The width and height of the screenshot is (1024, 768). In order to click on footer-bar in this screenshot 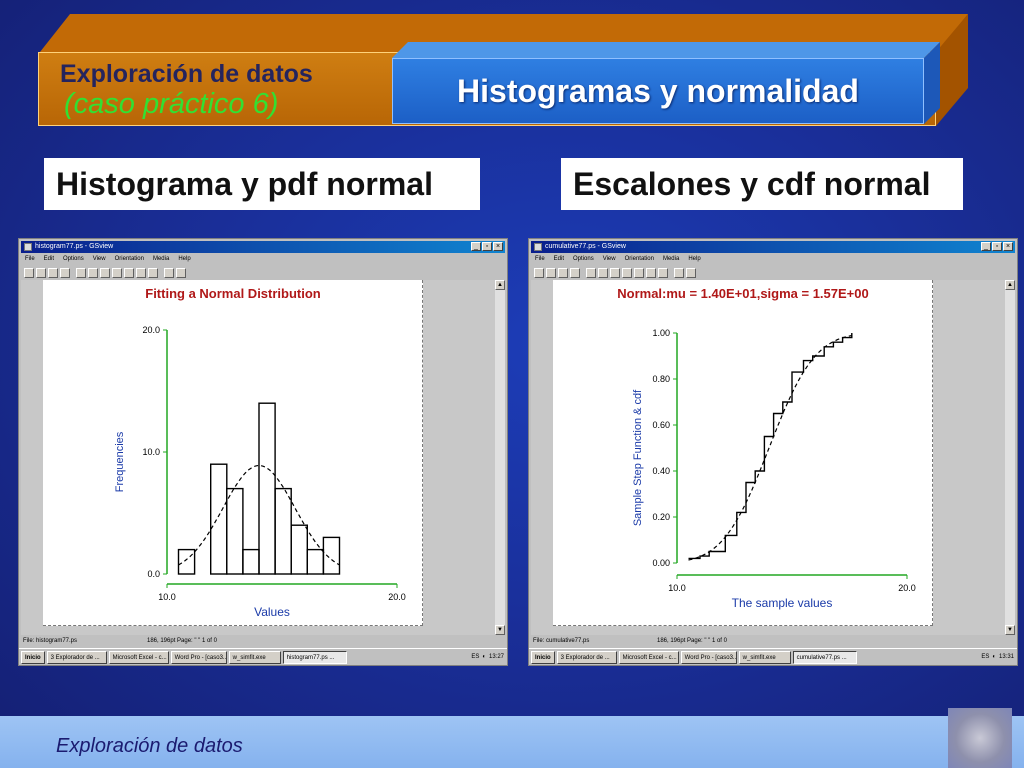, I will do `click(512, 742)`.